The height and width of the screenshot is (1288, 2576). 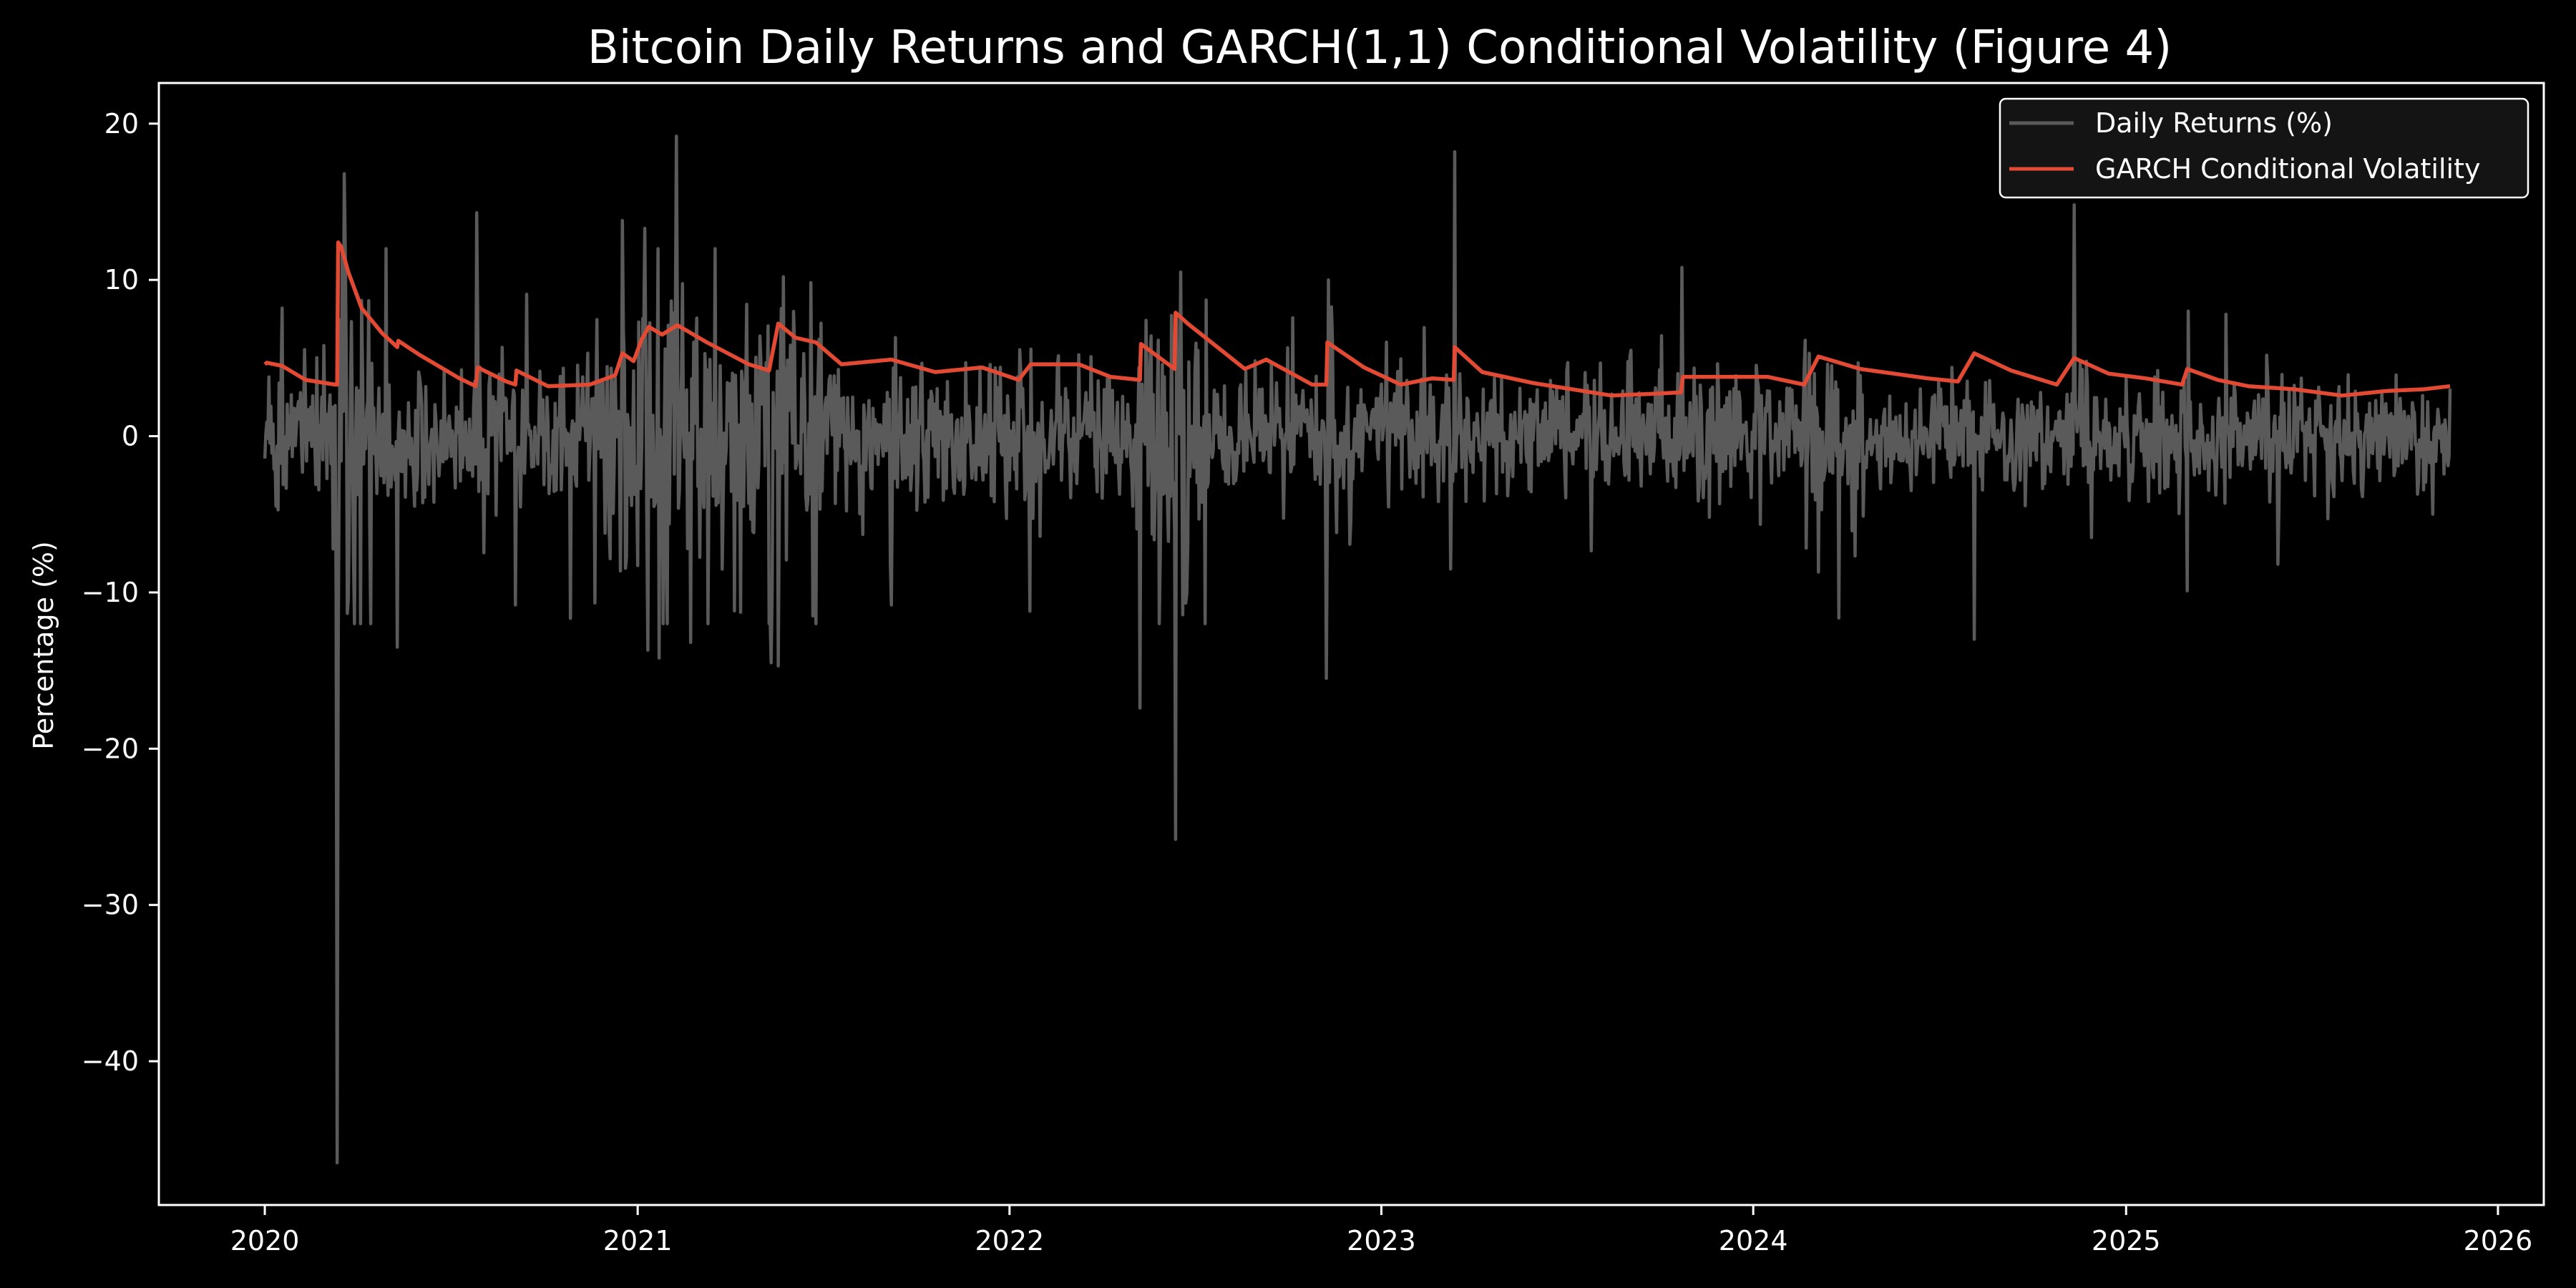 I want to click on legend-label-returns: Daily Returns (%), so click(x=2214, y=123).